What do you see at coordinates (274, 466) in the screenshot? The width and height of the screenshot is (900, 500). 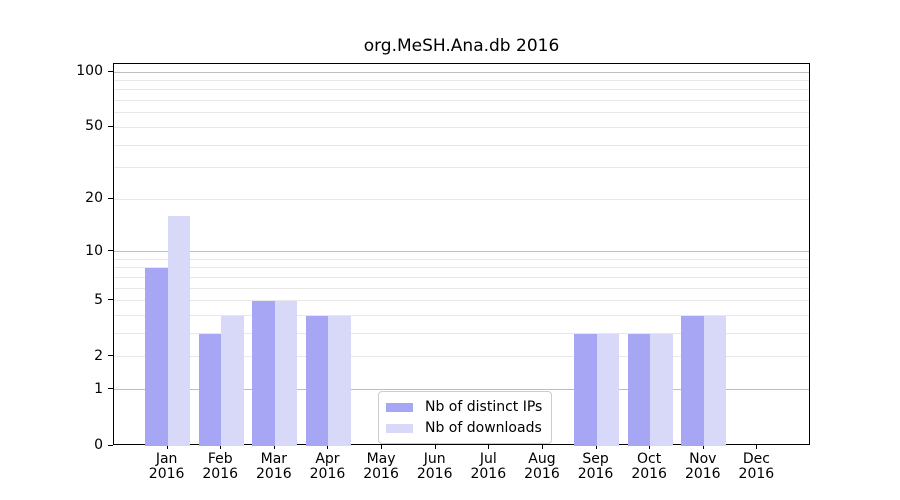 I see `x-tick-label-mar: Mar 2016` at bounding box center [274, 466].